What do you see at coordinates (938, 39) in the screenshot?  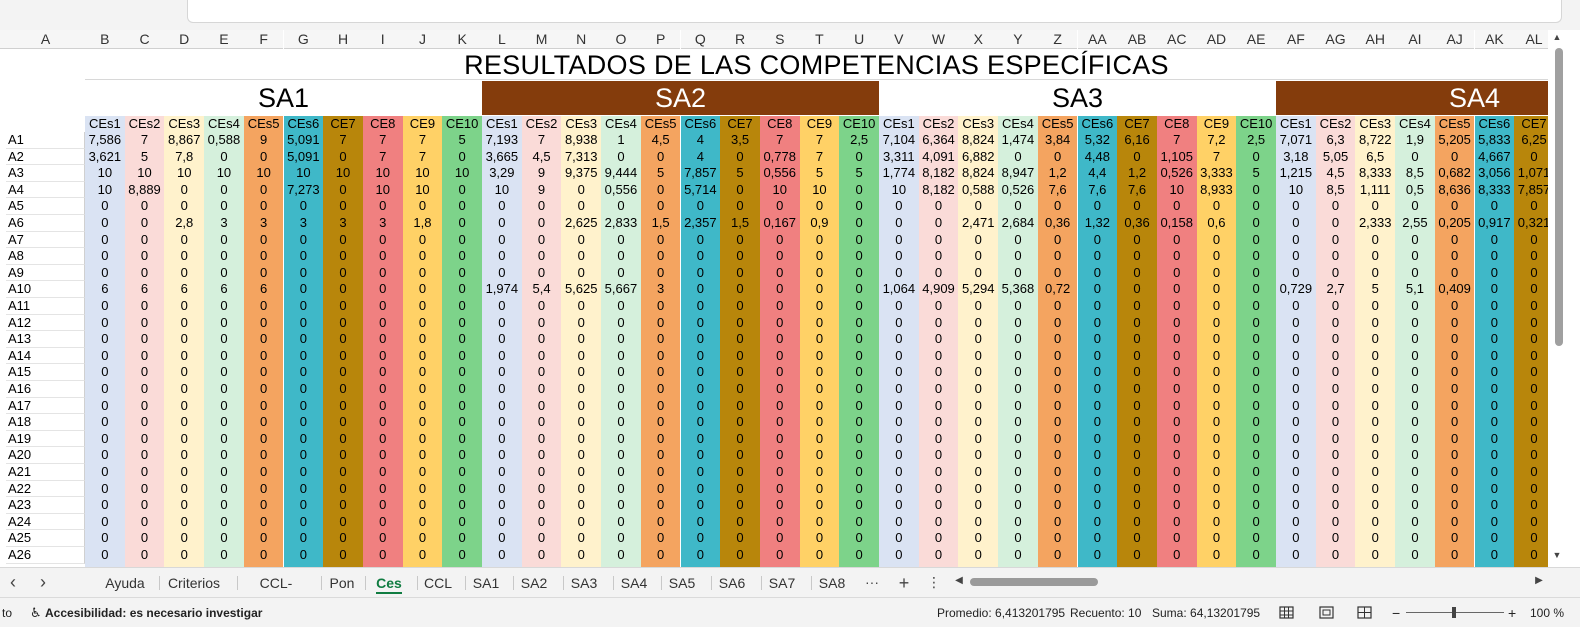 I see `column-header: W` at bounding box center [938, 39].